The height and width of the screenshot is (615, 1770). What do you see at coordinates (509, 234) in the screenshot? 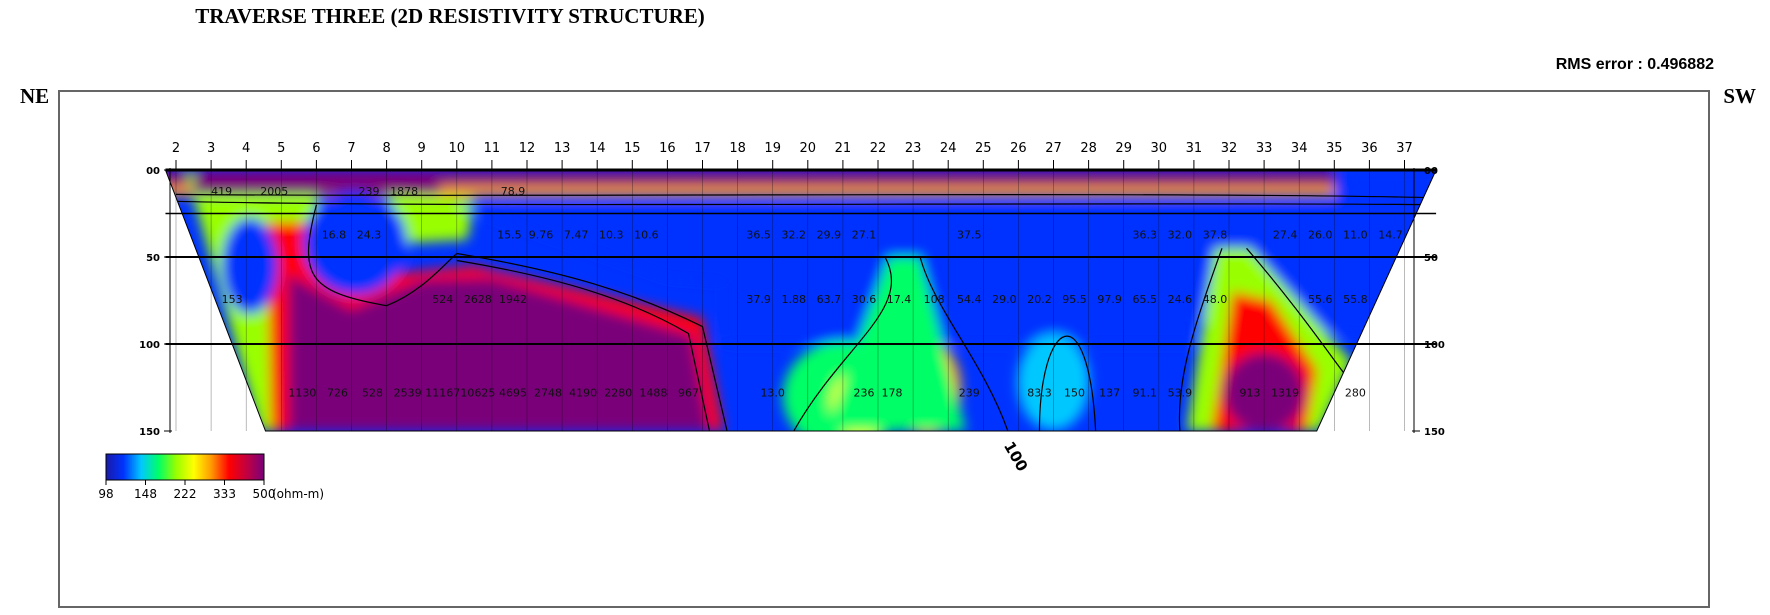
I see `resistivity-value-label: 15.5` at bounding box center [509, 234].